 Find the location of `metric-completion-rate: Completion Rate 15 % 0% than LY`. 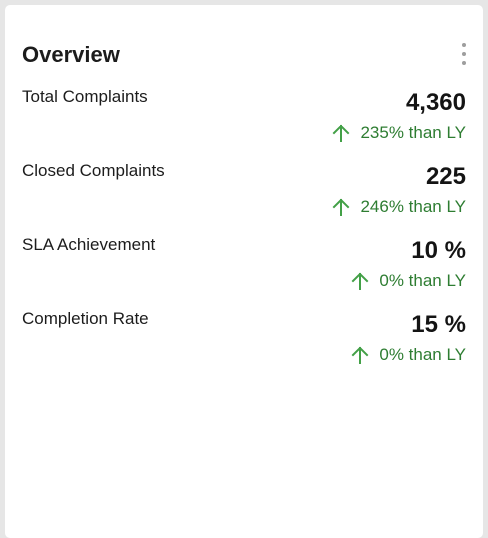

metric-completion-rate: Completion Rate 15 % 0% than LY is located at coordinates (245, 339).